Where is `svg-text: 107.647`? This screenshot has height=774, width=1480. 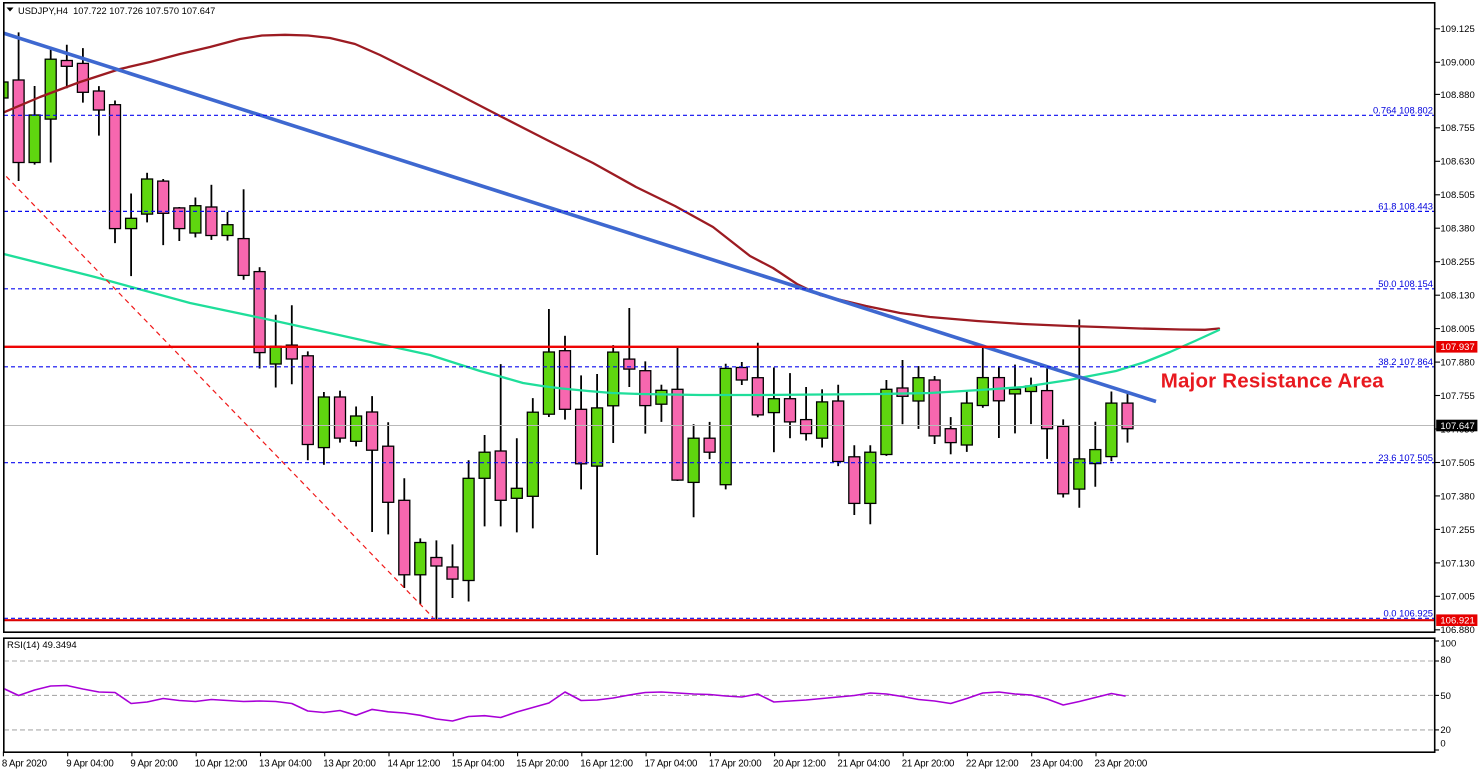 svg-text: 107.647 is located at coordinates (1457, 426).